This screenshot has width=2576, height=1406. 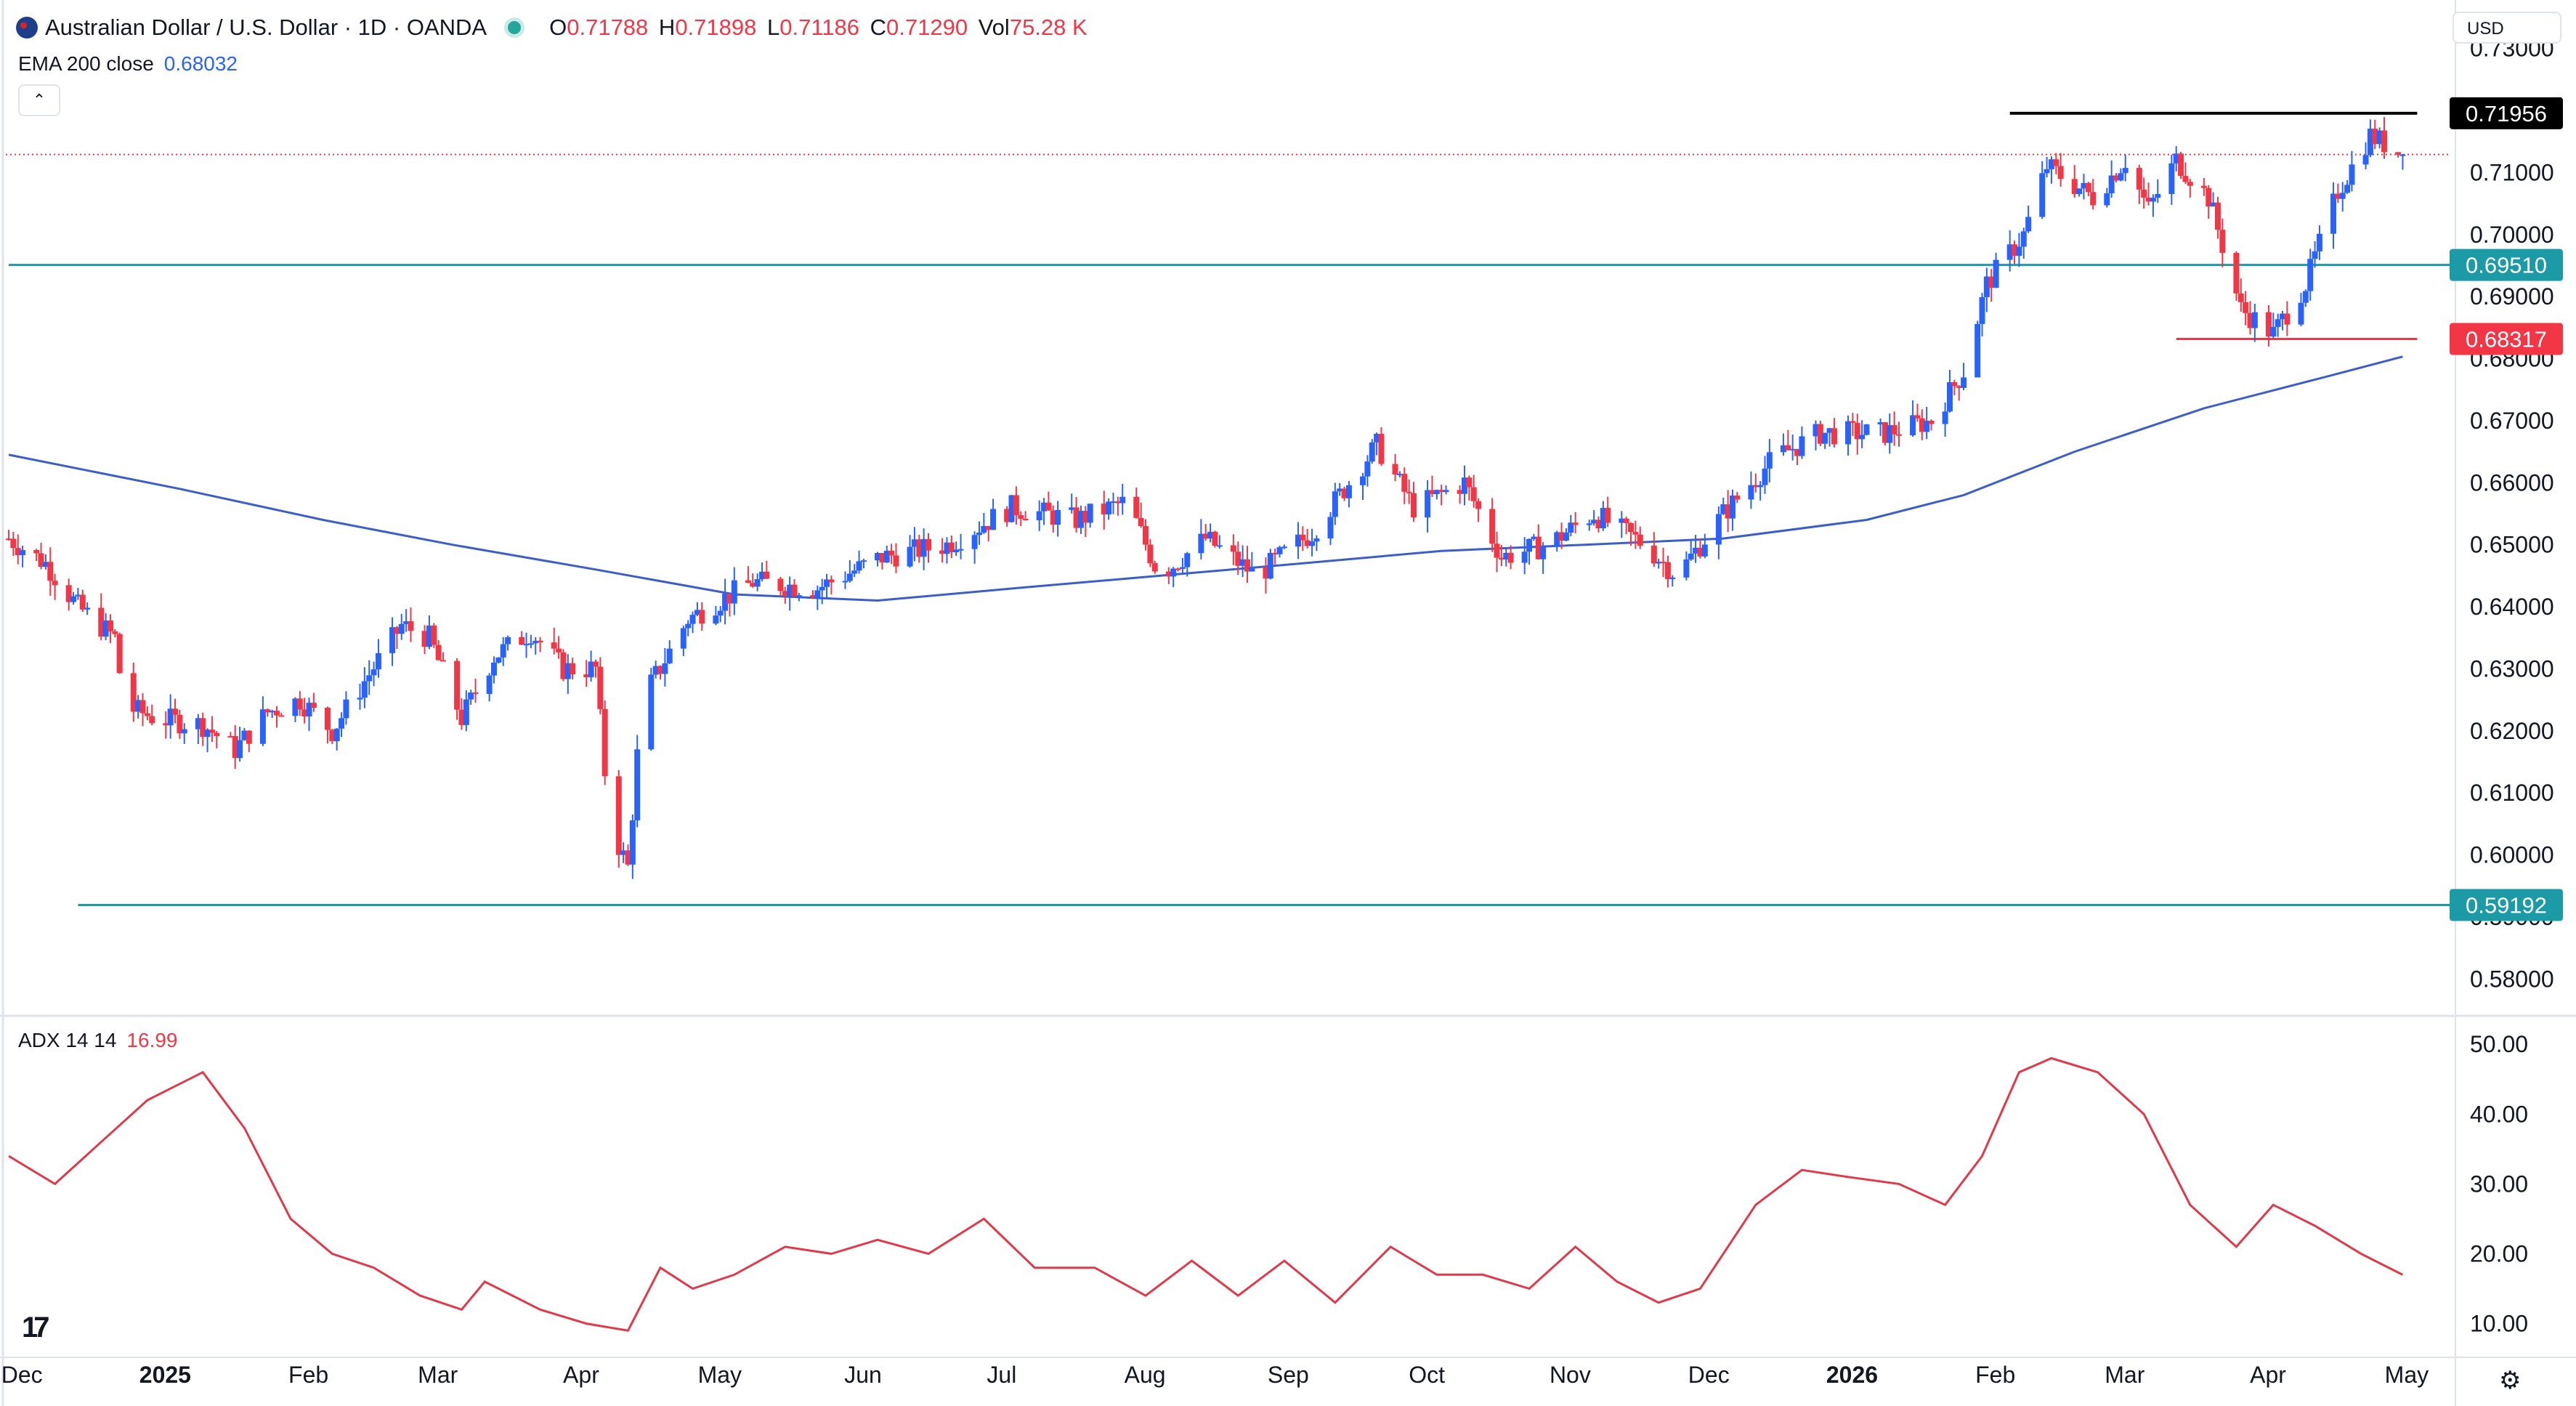 What do you see at coordinates (2506, 339) in the screenshot?
I see `level-price-text: 0.68317` at bounding box center [2506, 339].